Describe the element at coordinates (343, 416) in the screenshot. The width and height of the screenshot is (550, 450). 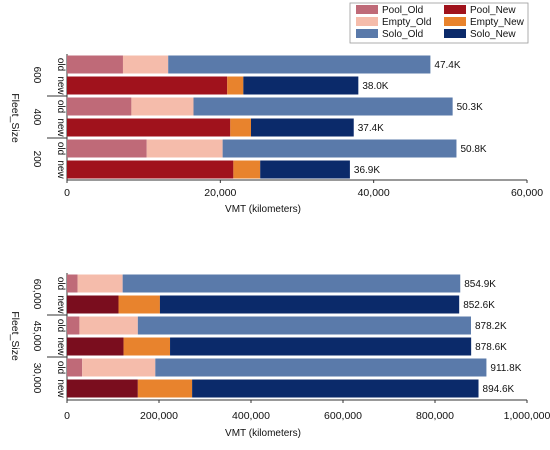
I see `x-tick-label: 600,000` at that location.